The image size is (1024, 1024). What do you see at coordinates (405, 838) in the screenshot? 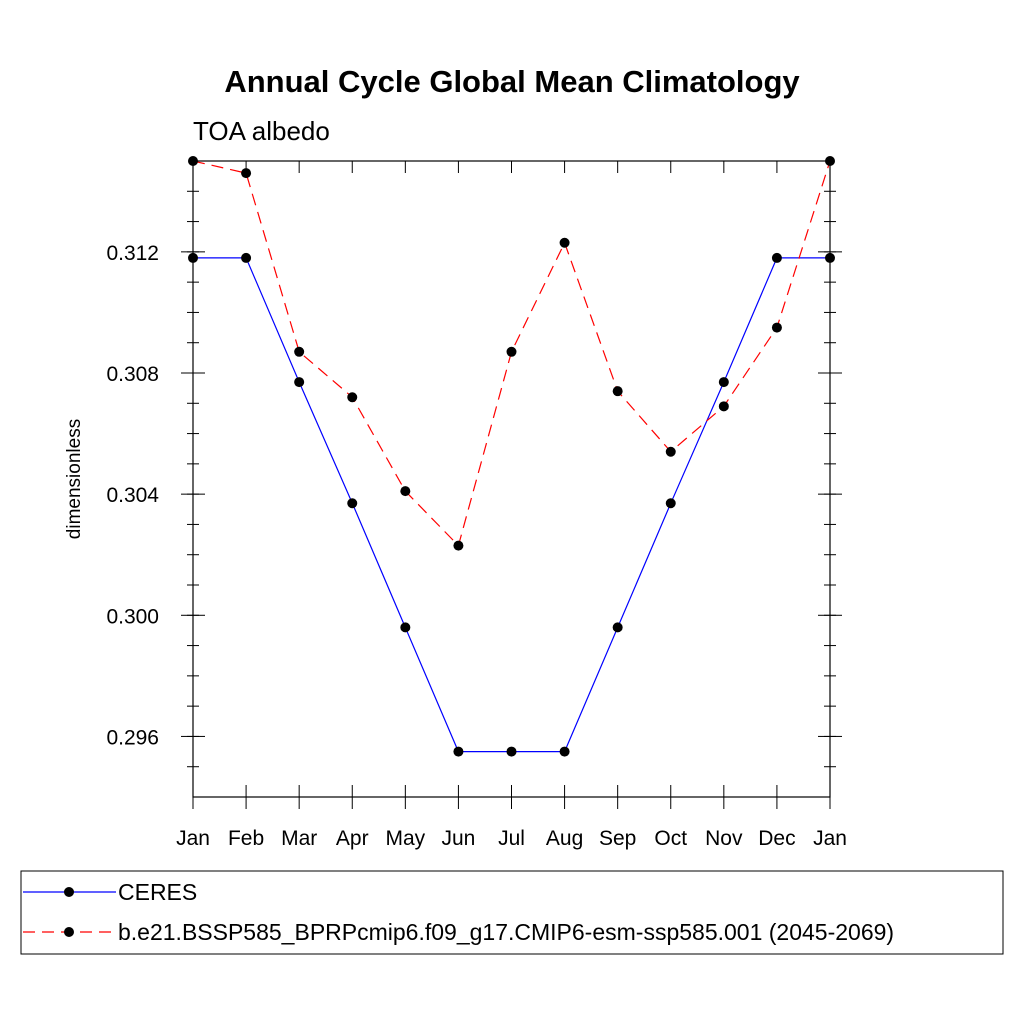
I see `x-tick-label: May` at bounding box center [405, 838].